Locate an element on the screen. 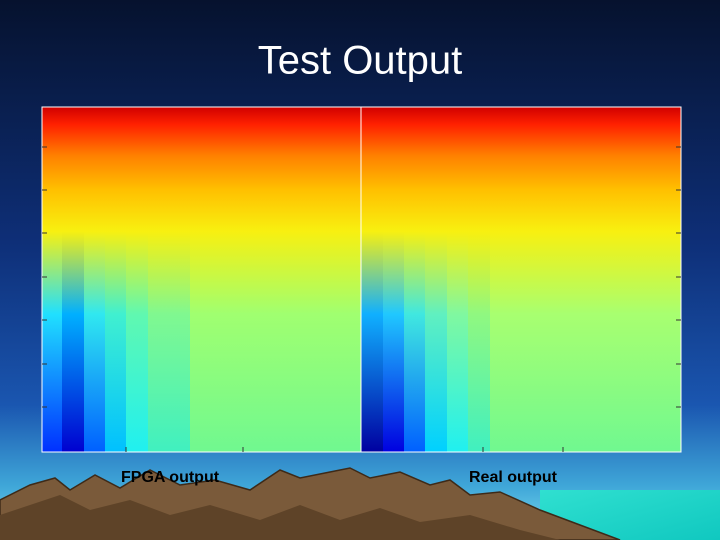 The width and height of the screenshot is (720, 540). mountain-shade is located at coordinates (280, 517).